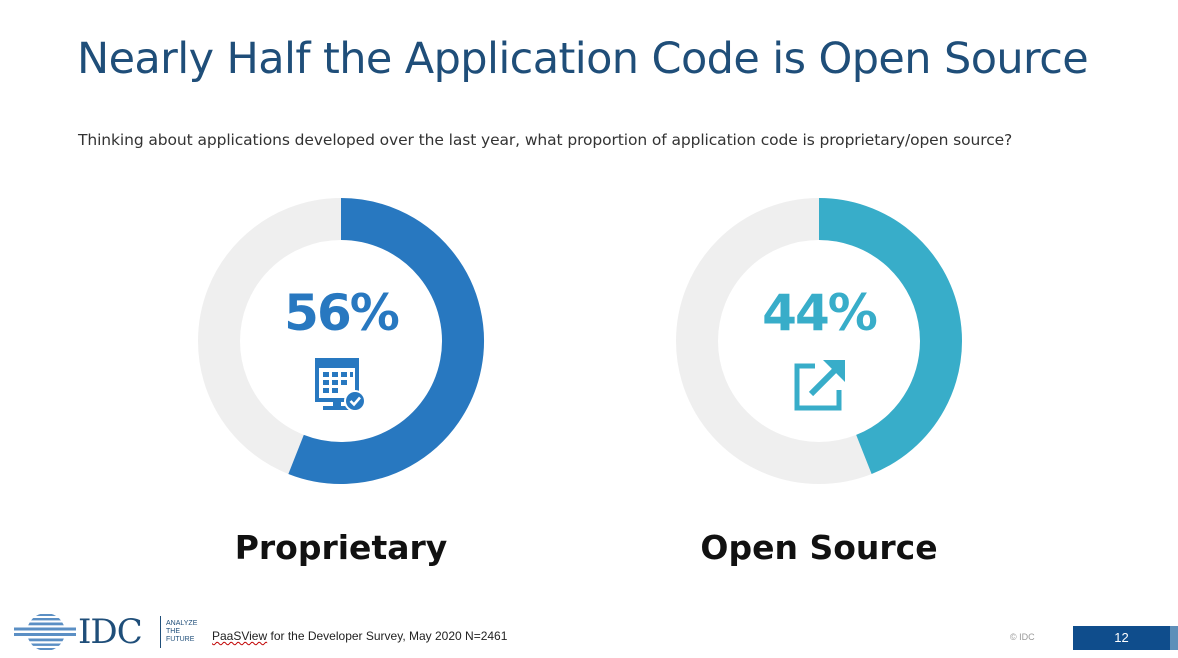 The width and height of the screenshot is (1178, 658). I want to click on external-link-icon, so click(819, 386).